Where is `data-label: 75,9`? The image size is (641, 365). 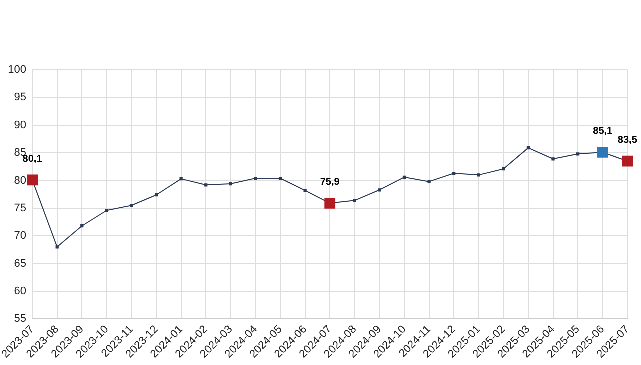 data-label: 75,9 is located at coordinates (330, 182).